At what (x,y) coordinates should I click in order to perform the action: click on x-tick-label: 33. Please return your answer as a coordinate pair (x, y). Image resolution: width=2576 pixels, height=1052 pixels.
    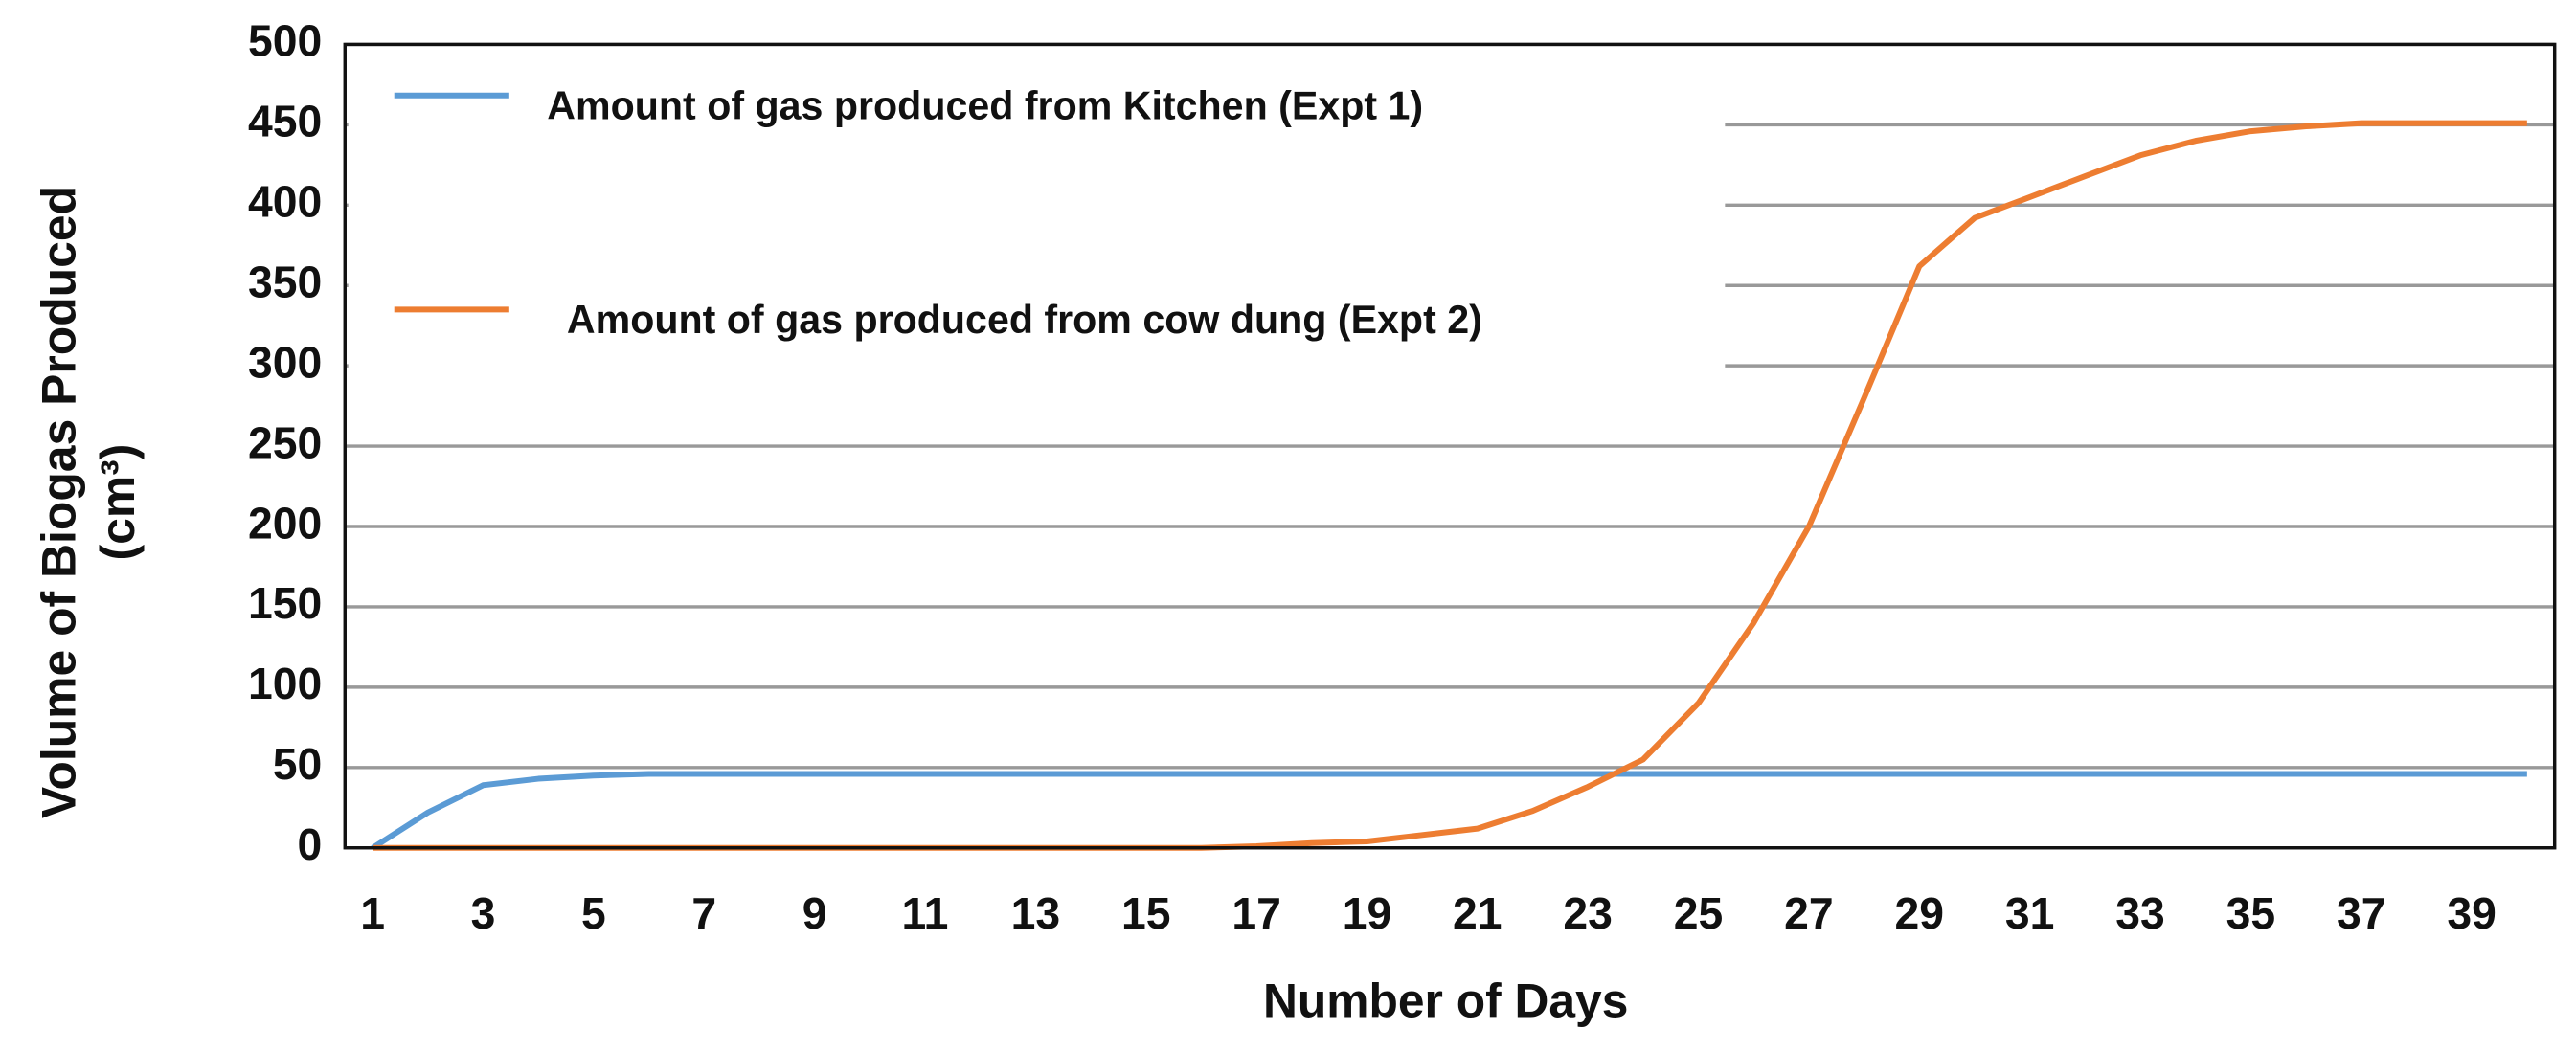
    Looking at the image, I should click on (2140, 913).